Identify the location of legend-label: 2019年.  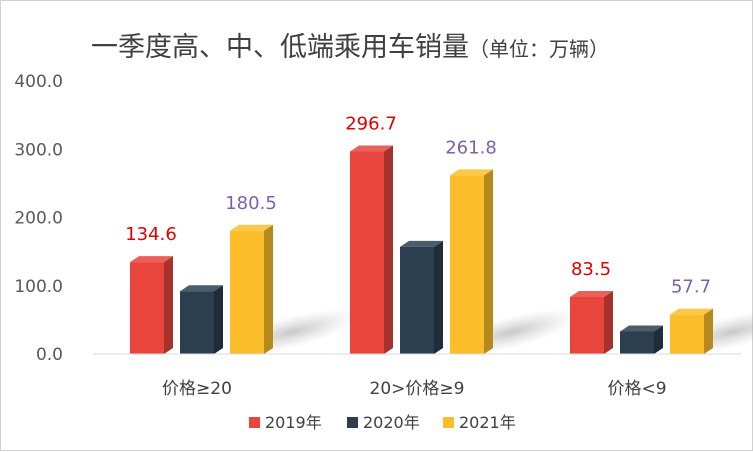
(293, 422).